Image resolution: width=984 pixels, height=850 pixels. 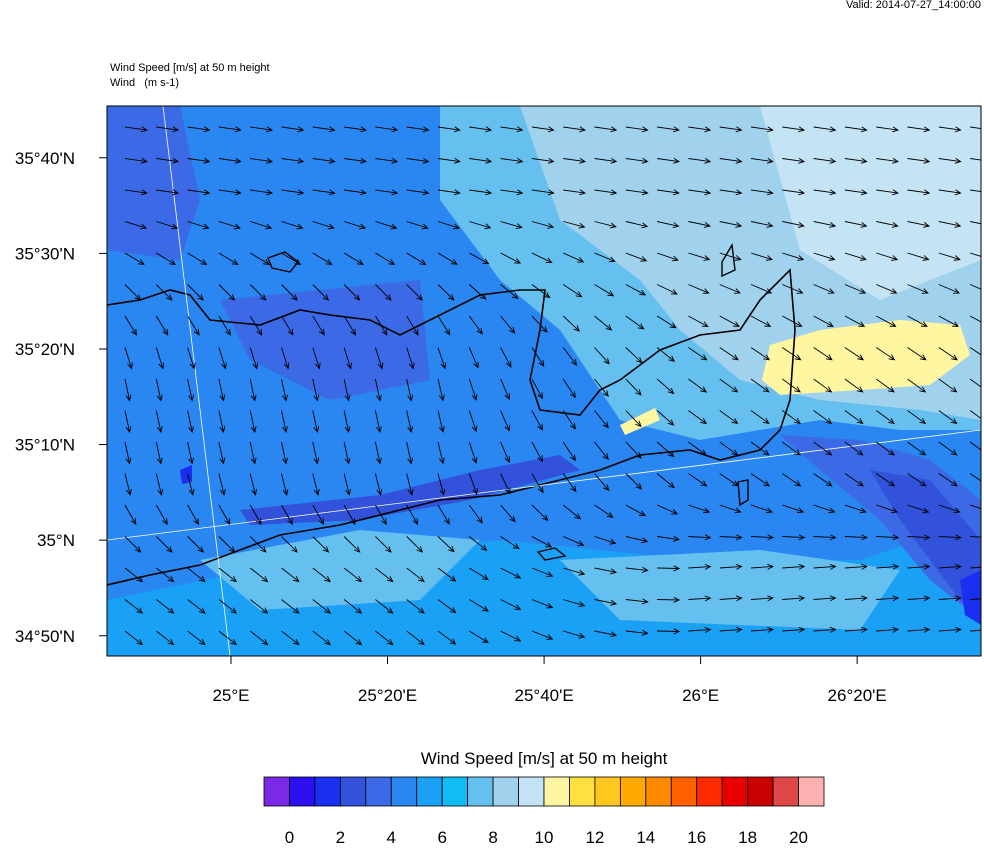 I want to click on x-tick-label: 26°E, so click(x=700, y=695).